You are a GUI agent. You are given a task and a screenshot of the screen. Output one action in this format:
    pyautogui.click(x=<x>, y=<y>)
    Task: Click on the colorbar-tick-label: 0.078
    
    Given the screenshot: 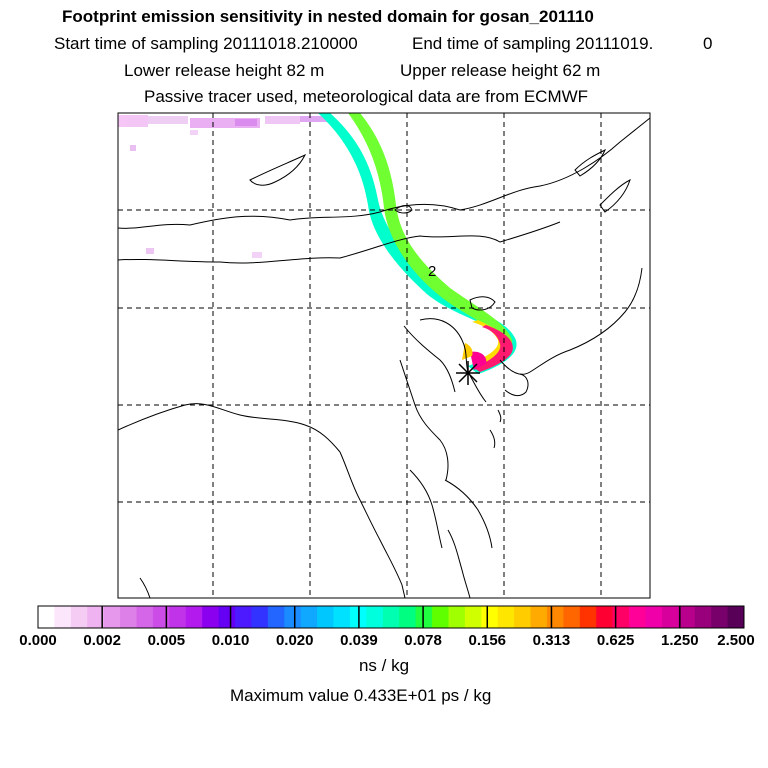 What is the action you would take?
    pyautogui.click(x=423, y=640)
    